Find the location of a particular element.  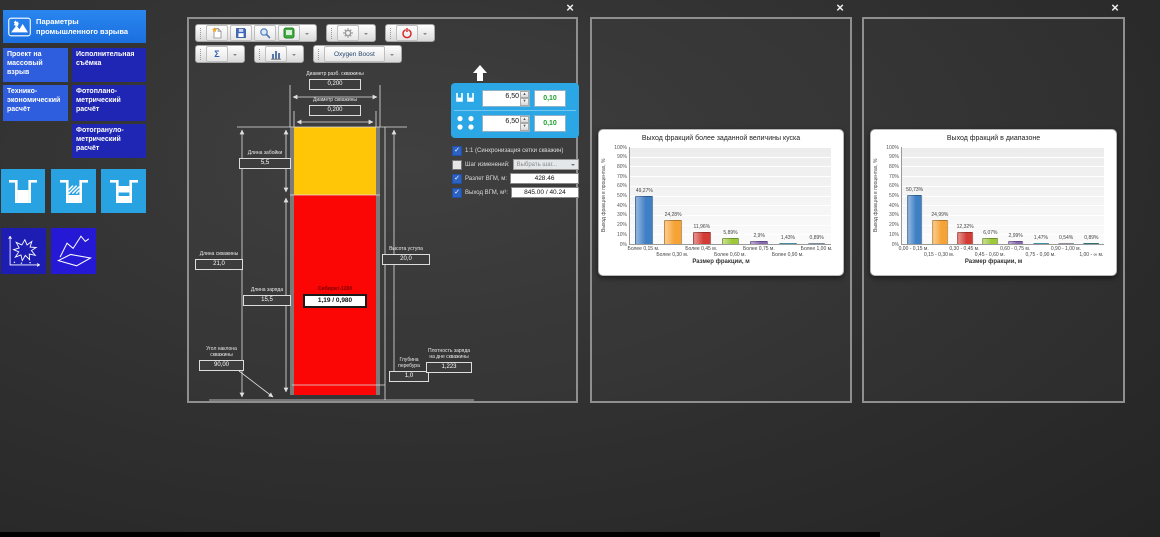

spacing-a-stepper: 6,50 ▲ ▼ is located at coordinates (506, 98).